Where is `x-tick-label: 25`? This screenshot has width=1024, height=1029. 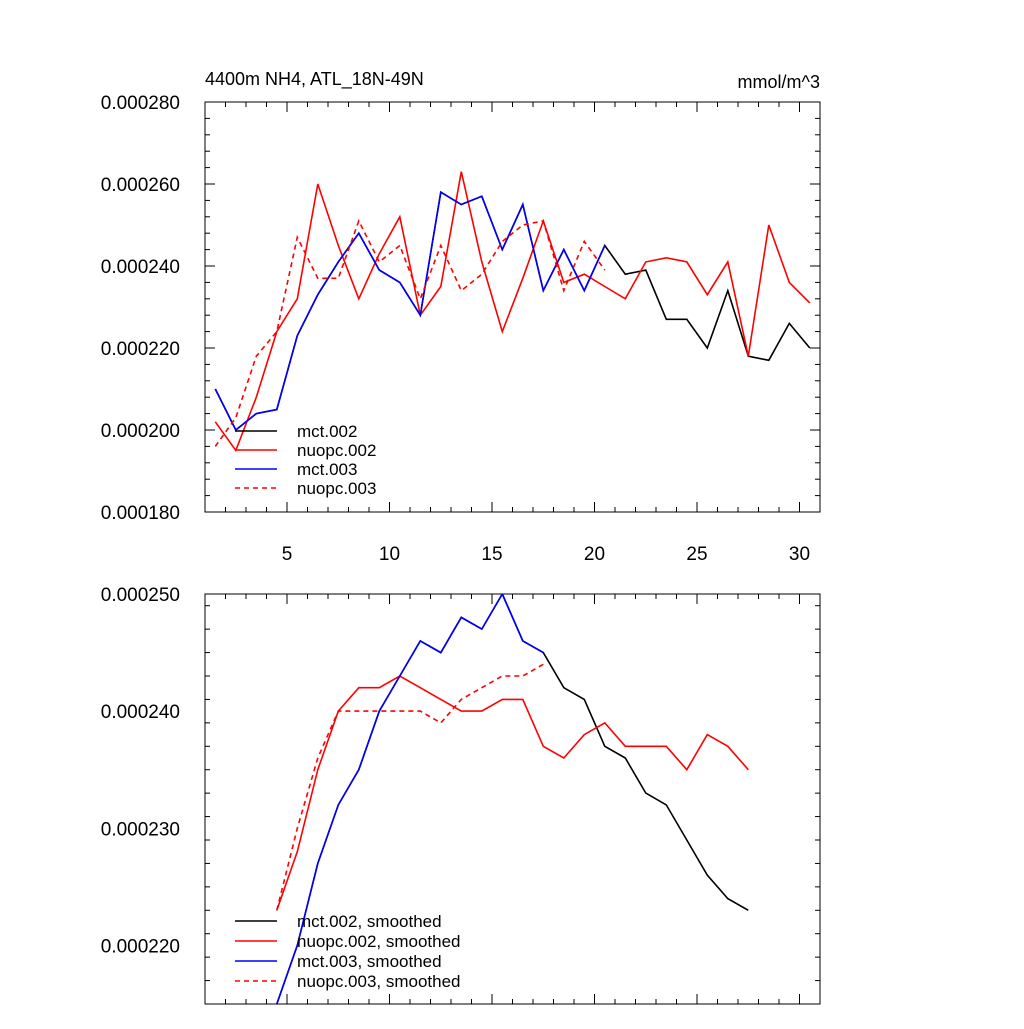
x-tick-label: 25 is located at coordinates (696, 554).